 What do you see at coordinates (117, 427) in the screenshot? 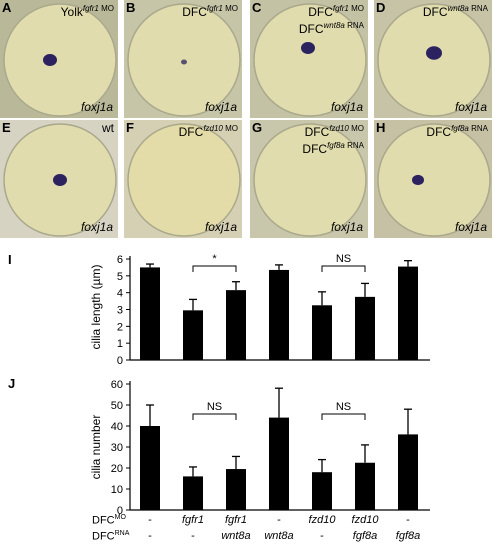
I see `y-tick-label: 40` at bounding box center [117, 427].